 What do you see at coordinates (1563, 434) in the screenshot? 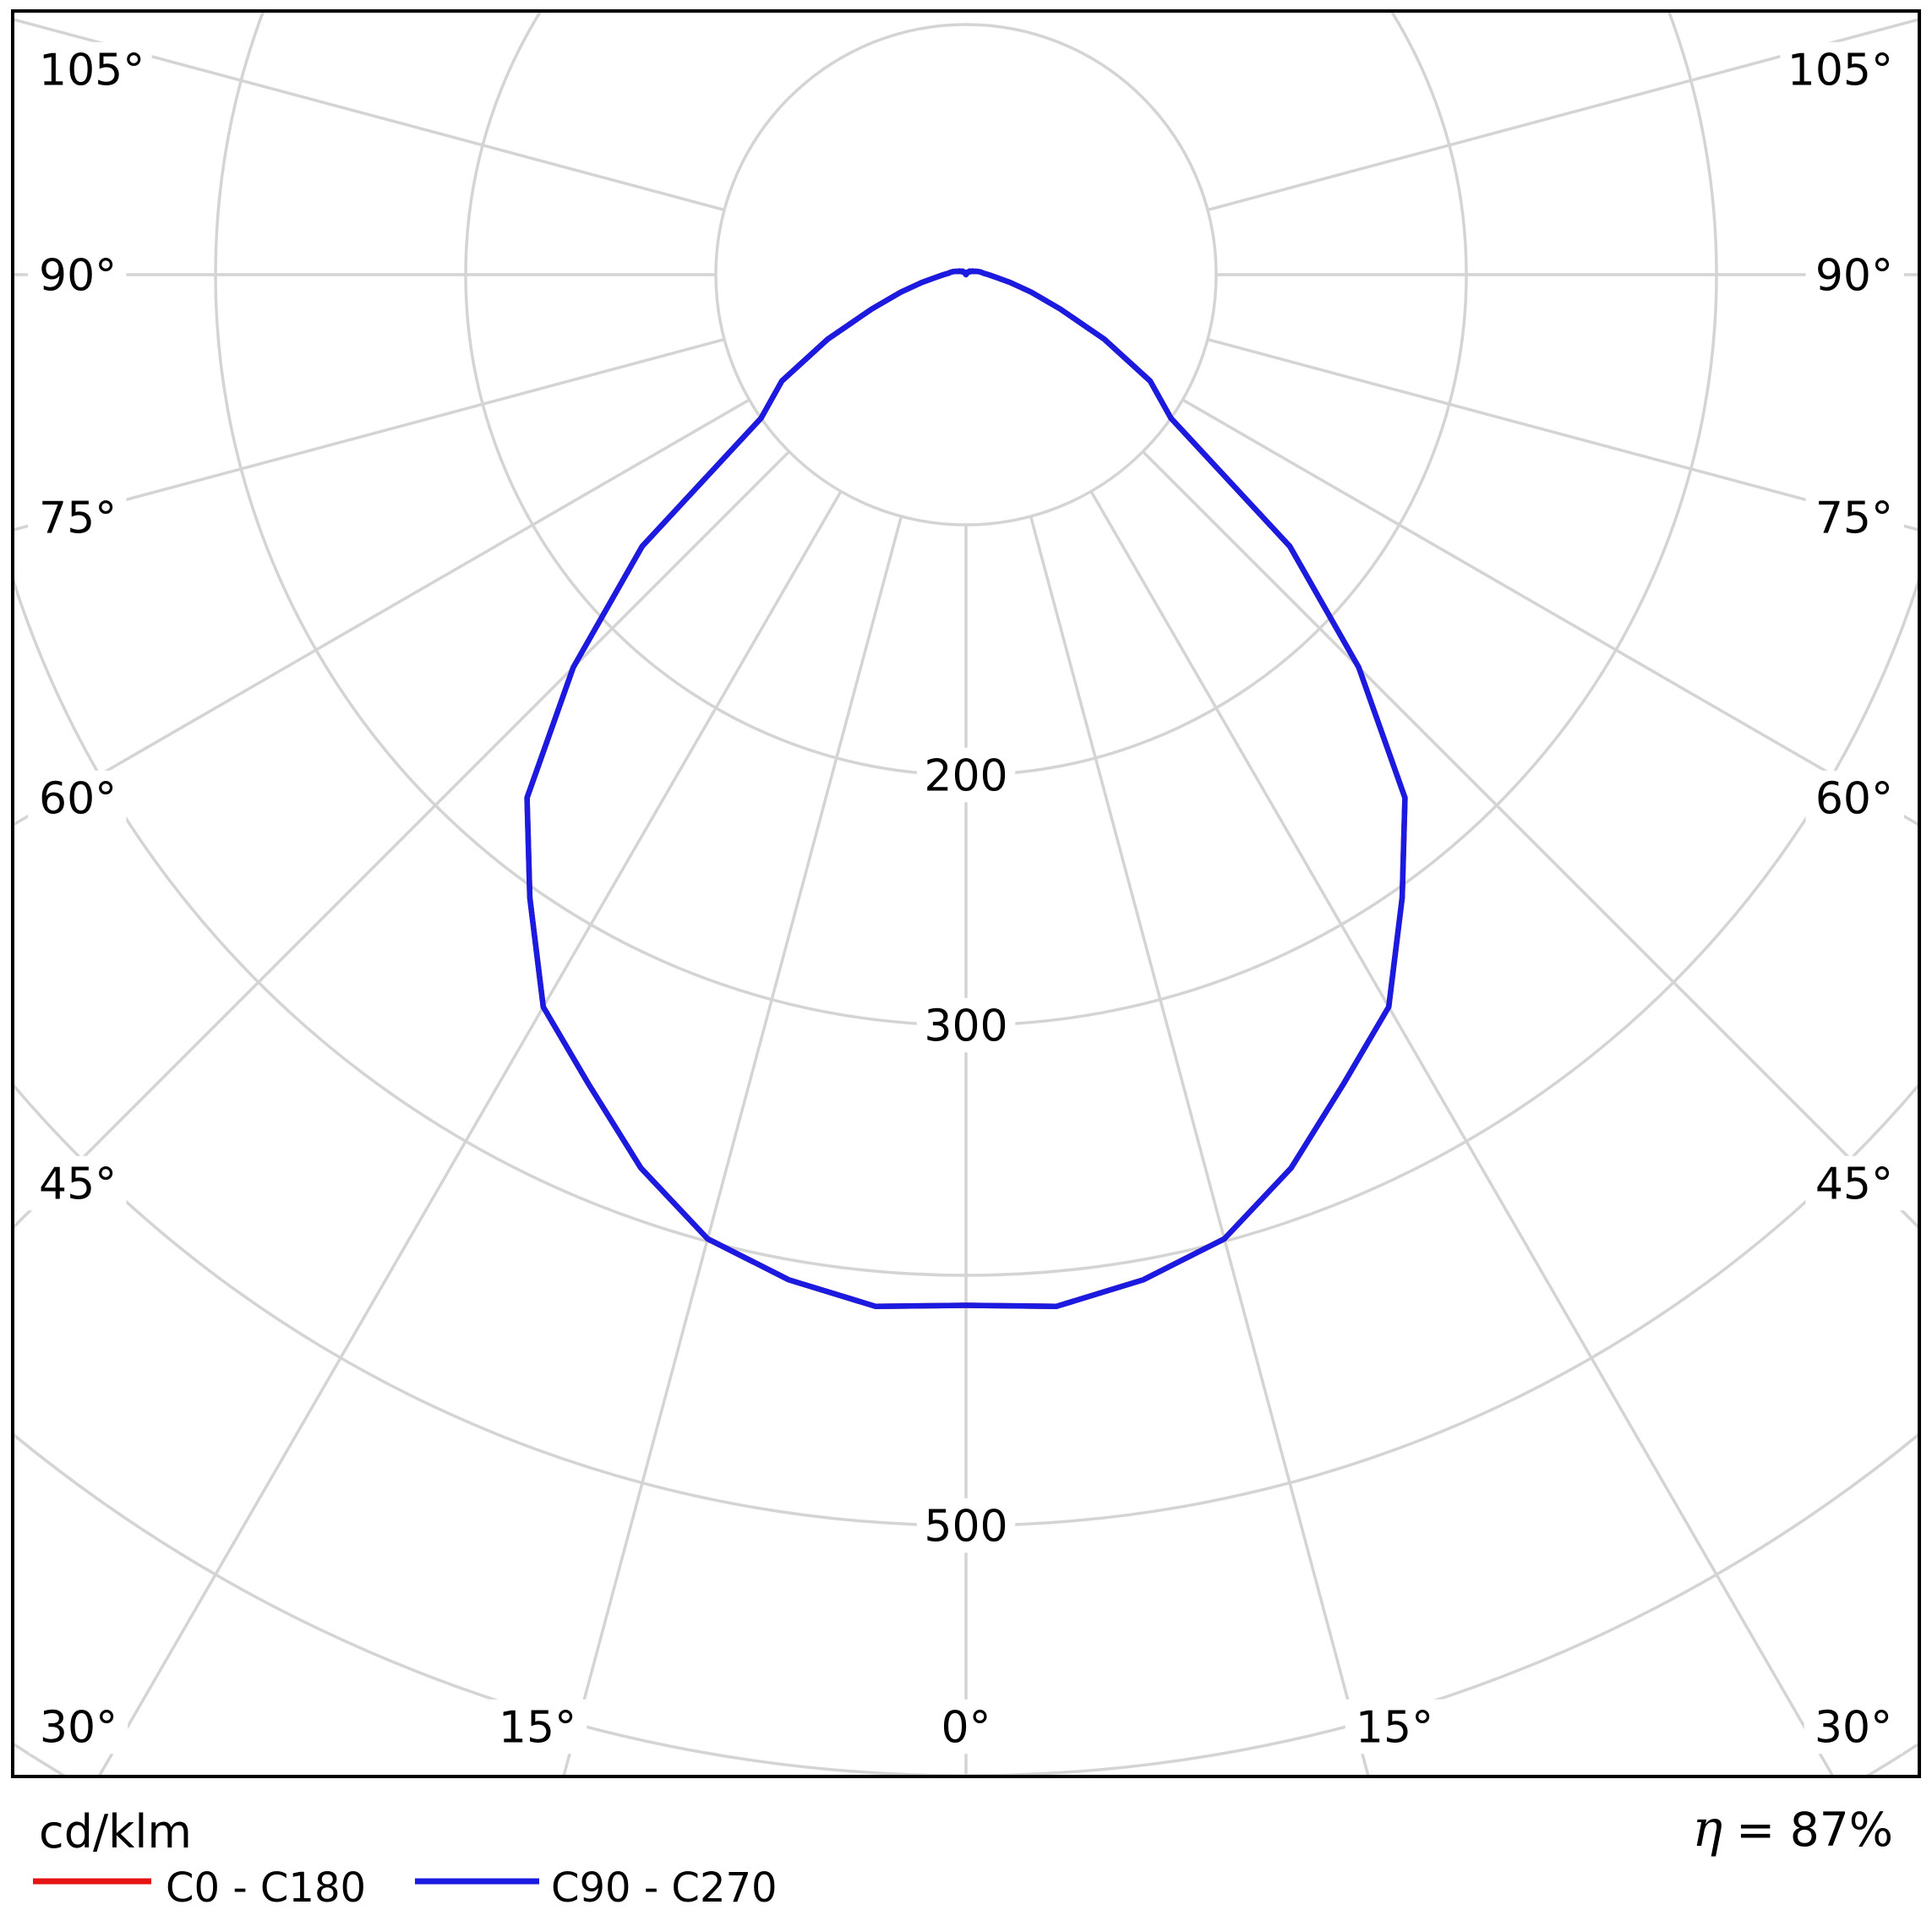
I see `grid-radial-r75` at bounding box center [1563, 434].